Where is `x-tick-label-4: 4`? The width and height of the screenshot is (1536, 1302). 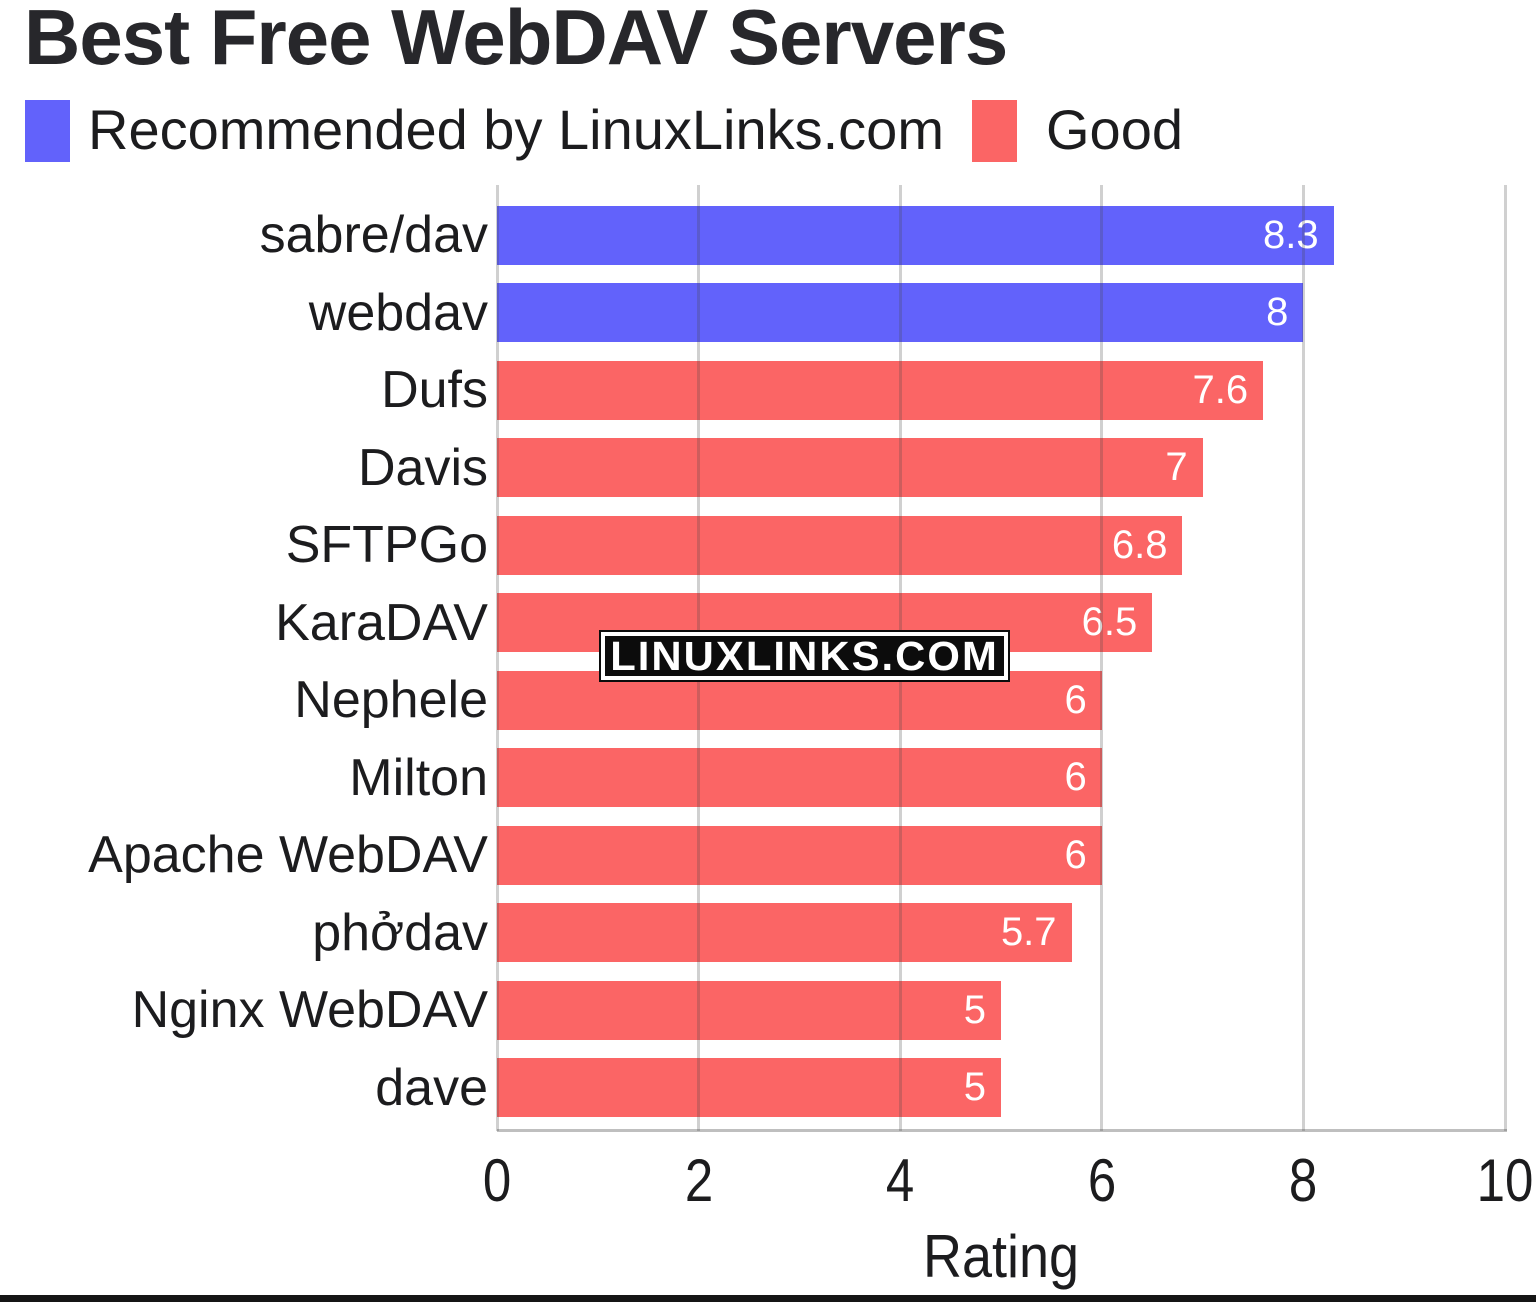
x-tick-label-4: 4 is located at coordinates (900, 1180).